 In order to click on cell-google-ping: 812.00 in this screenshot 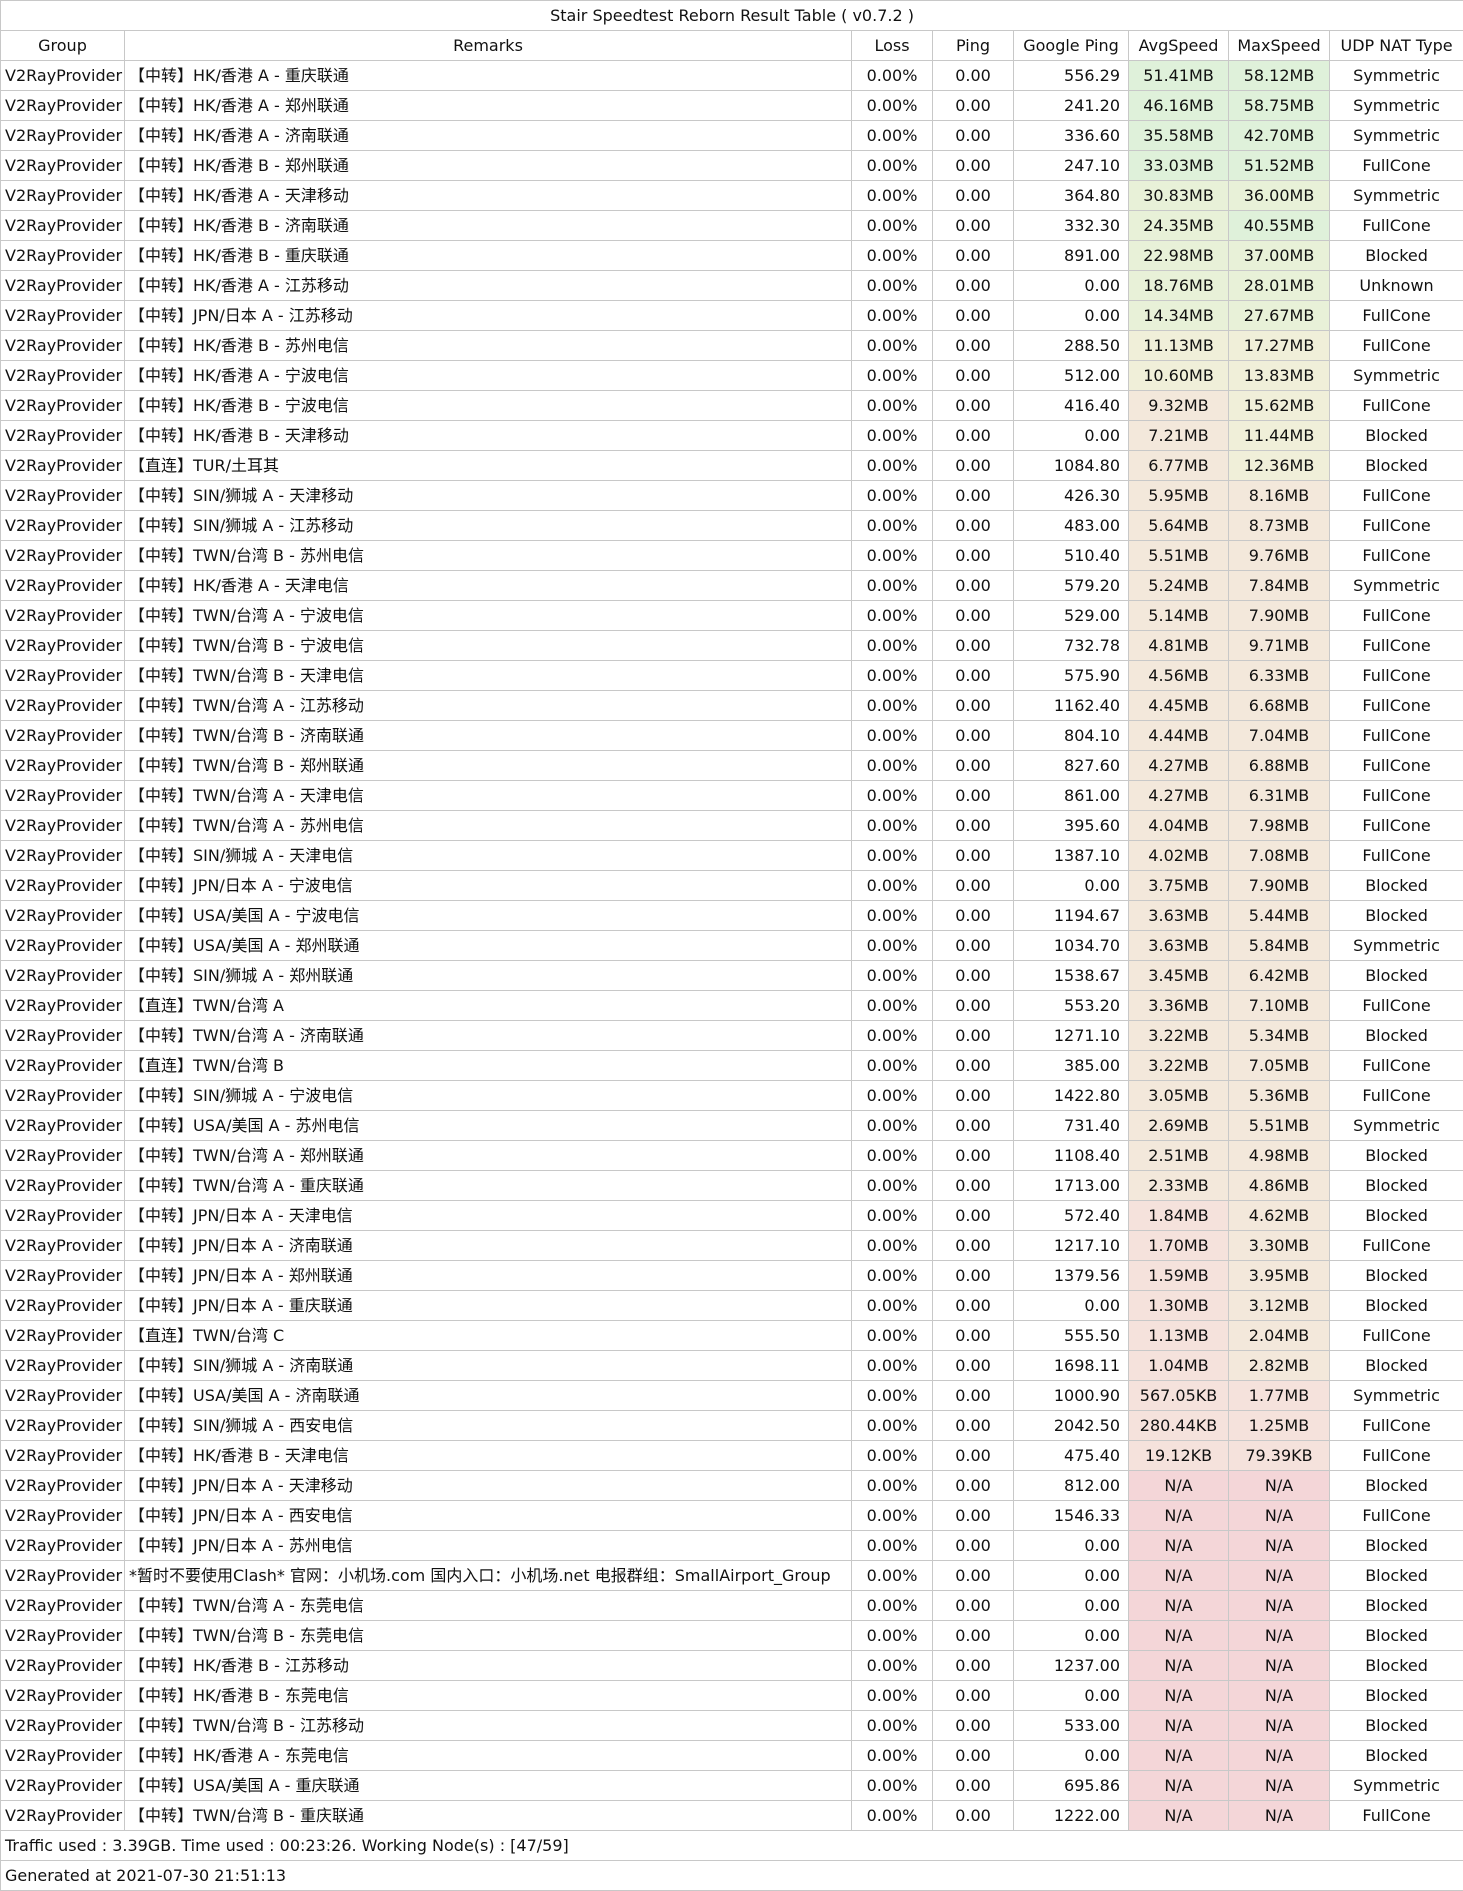, I will do `click(1071, 1486)`.